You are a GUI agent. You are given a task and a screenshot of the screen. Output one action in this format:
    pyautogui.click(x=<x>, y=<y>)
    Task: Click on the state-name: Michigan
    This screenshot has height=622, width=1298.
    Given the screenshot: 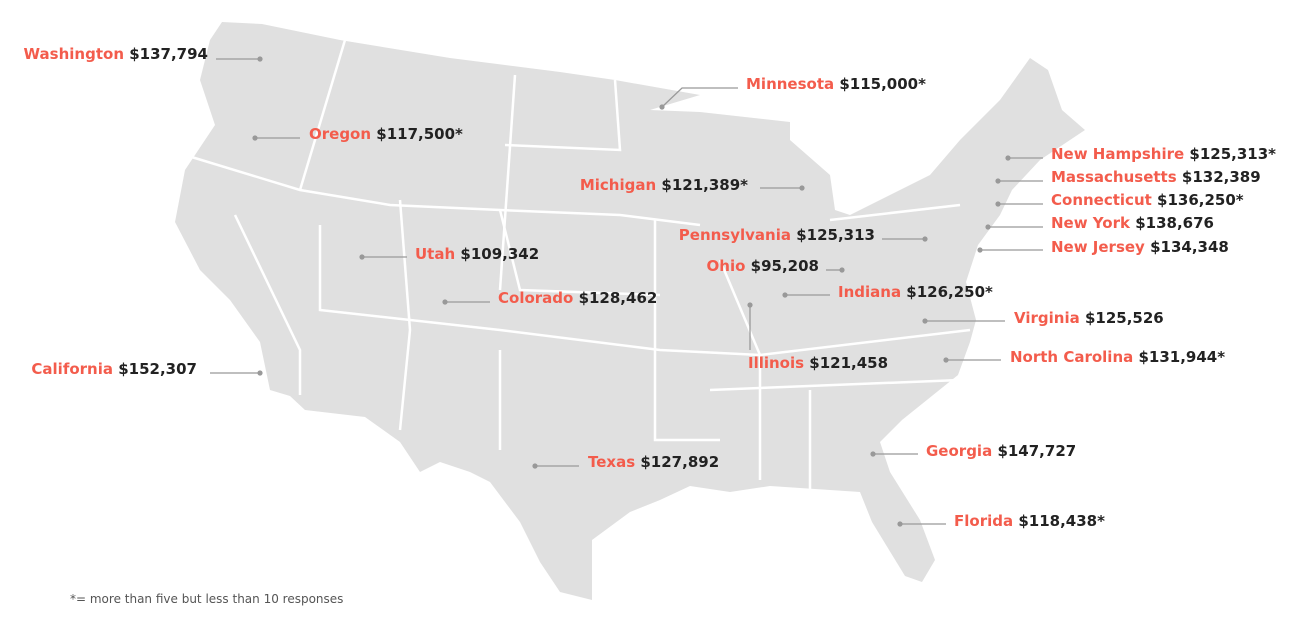 What is the action you would take?
    pyautogui.click(x=618, y=185)
    